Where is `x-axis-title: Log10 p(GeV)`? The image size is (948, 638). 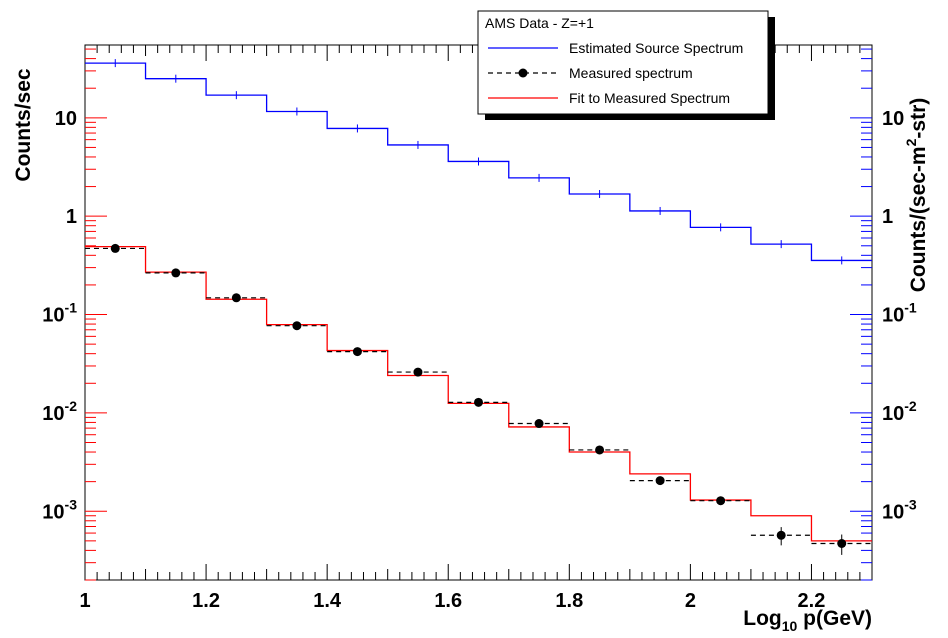
x-axis-title: Log10 p(GeV) is located at coordinates (807, 620).